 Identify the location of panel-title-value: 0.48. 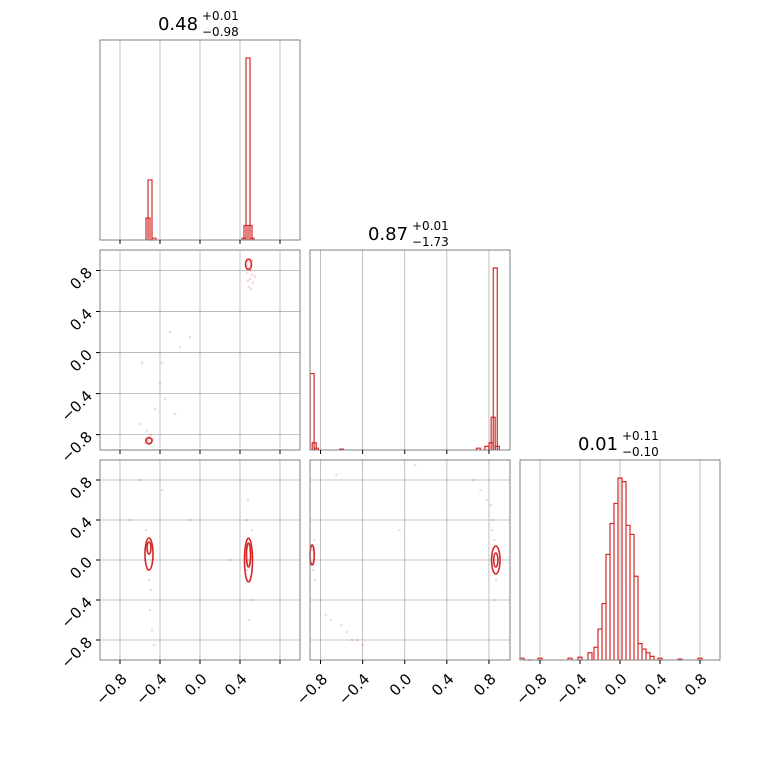
(178, 24).